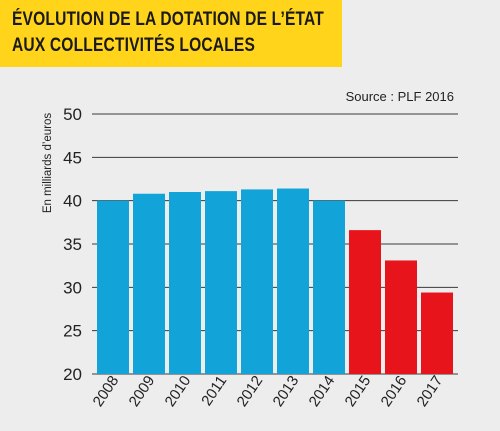 The height and width of the screenshot is (431, 500). I want to click on bar-2013, so click(293, 281).